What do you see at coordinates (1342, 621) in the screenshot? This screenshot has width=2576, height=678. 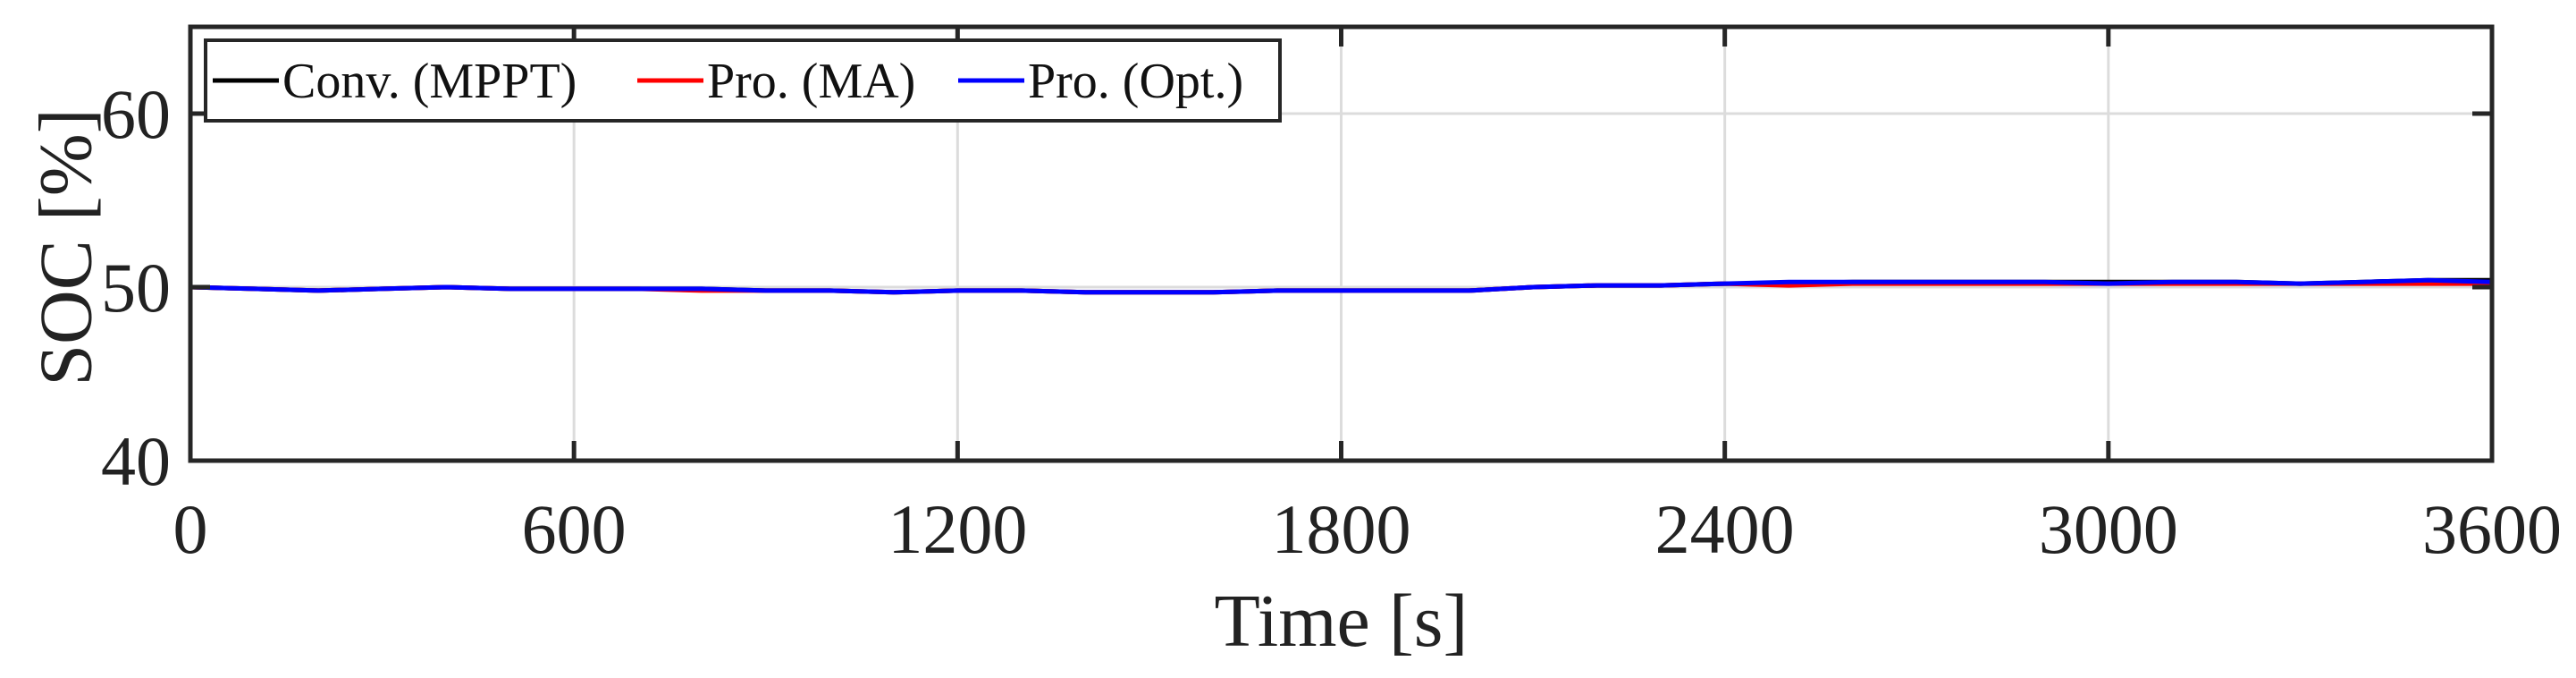 I see `x-axis-title: Time [s]` at bounding box center [1342, 621].